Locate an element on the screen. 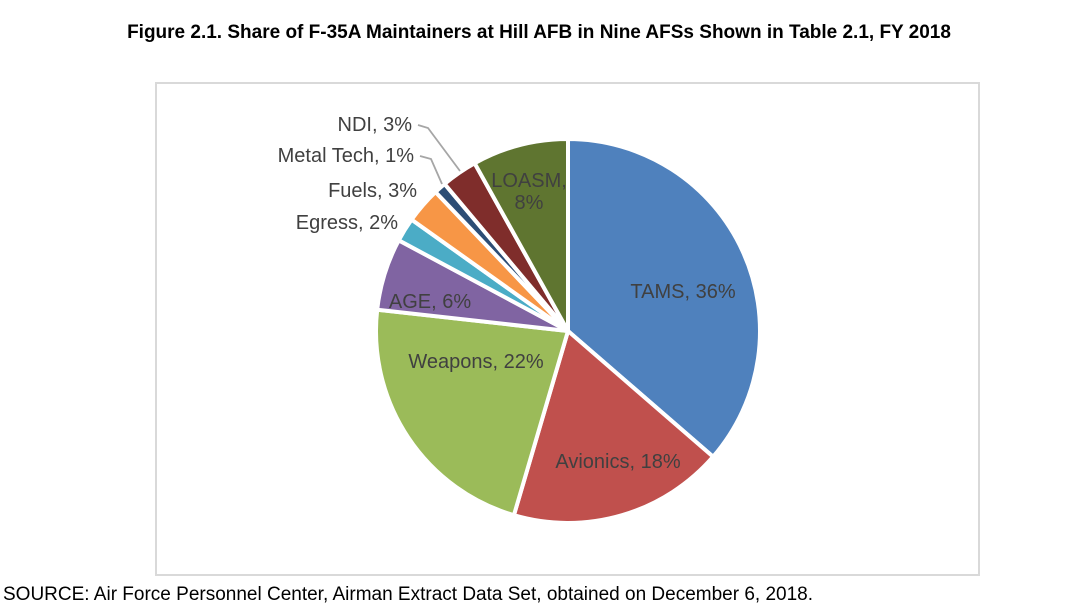 Image resolution: width=1078 pixels, height=614 pixels. pie-slice-tams is located at coordinates (664, 298).